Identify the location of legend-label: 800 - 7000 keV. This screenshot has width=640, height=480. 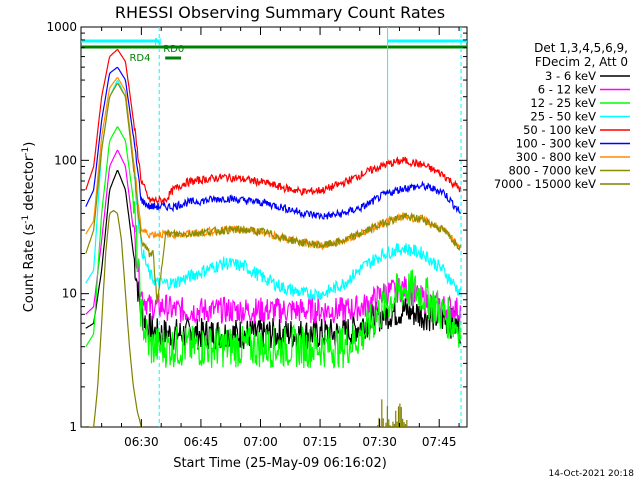
(552, 171).